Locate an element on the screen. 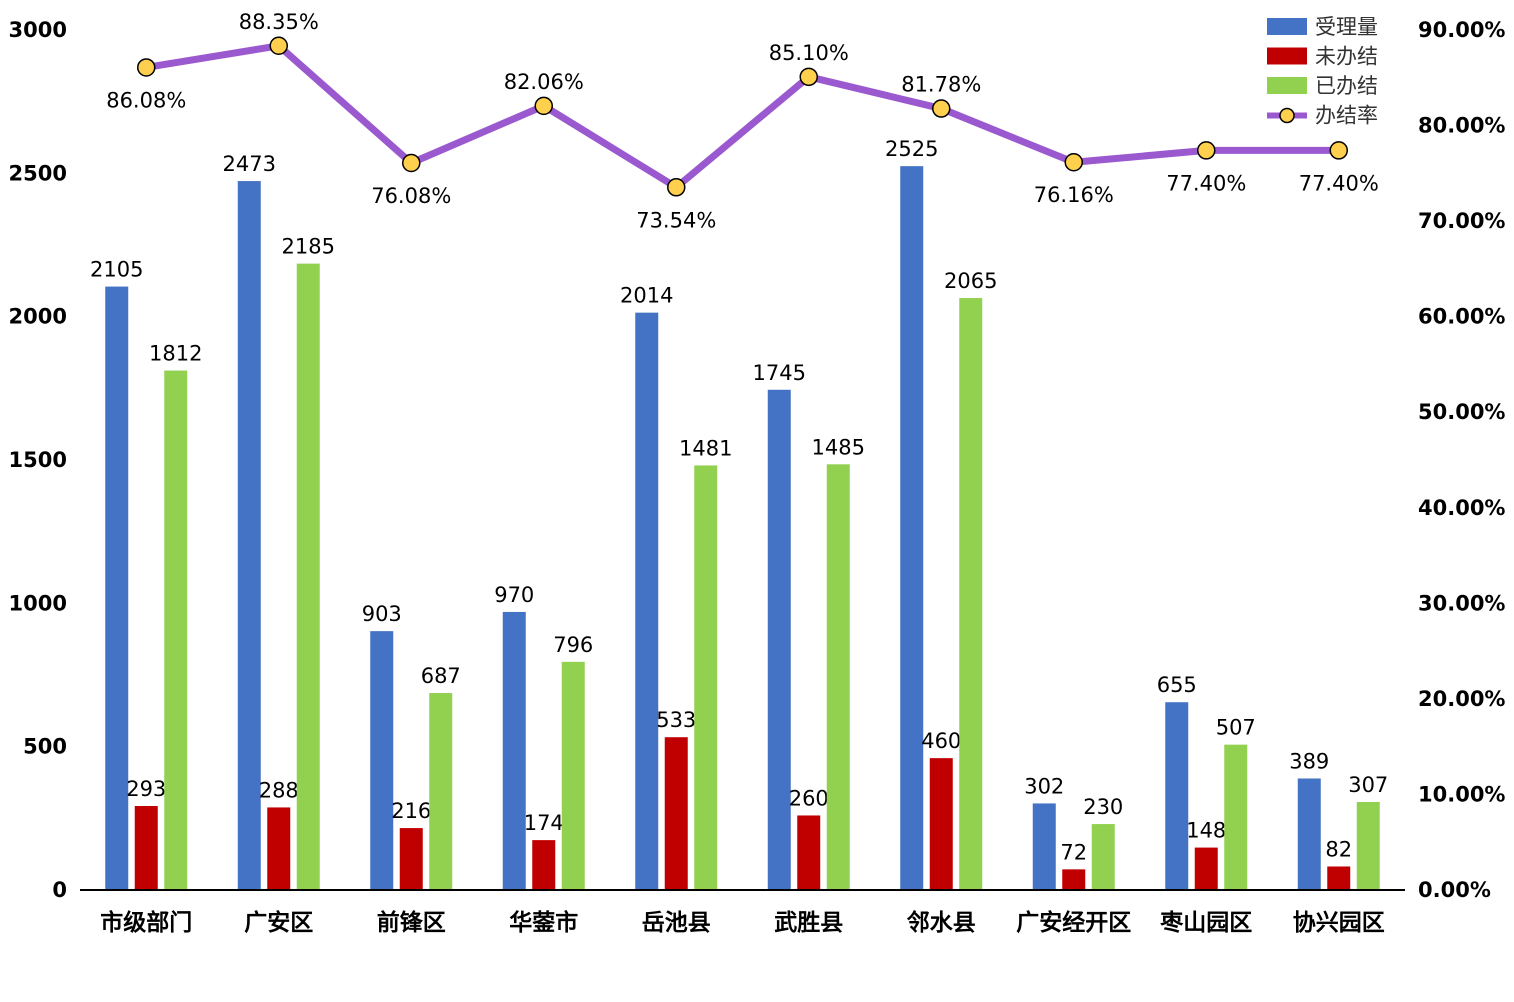 Image resolution: width=1514 pixels, height=1002 pixels. legend-label: 办结率 is located at coordinates (1346, 116).